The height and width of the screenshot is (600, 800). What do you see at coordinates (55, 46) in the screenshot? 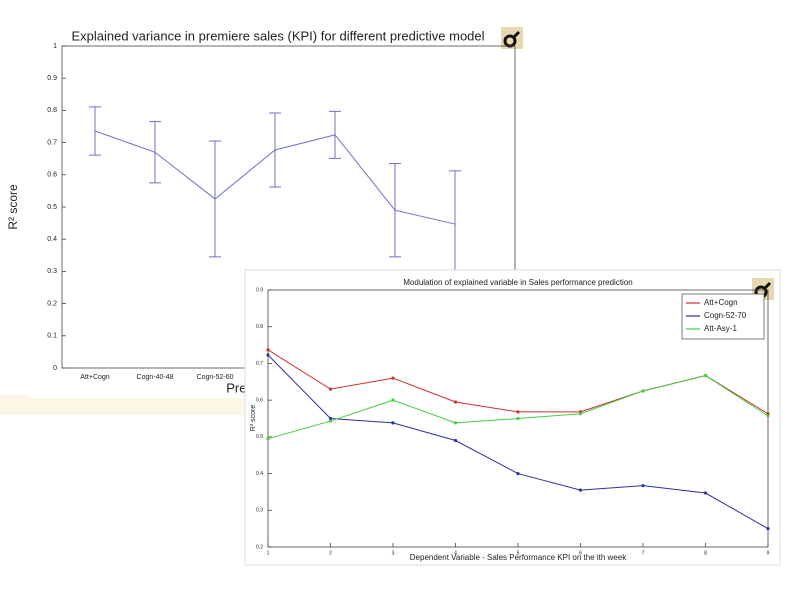
I see `y-tick-label: 1` at bounding box center [55, 46].